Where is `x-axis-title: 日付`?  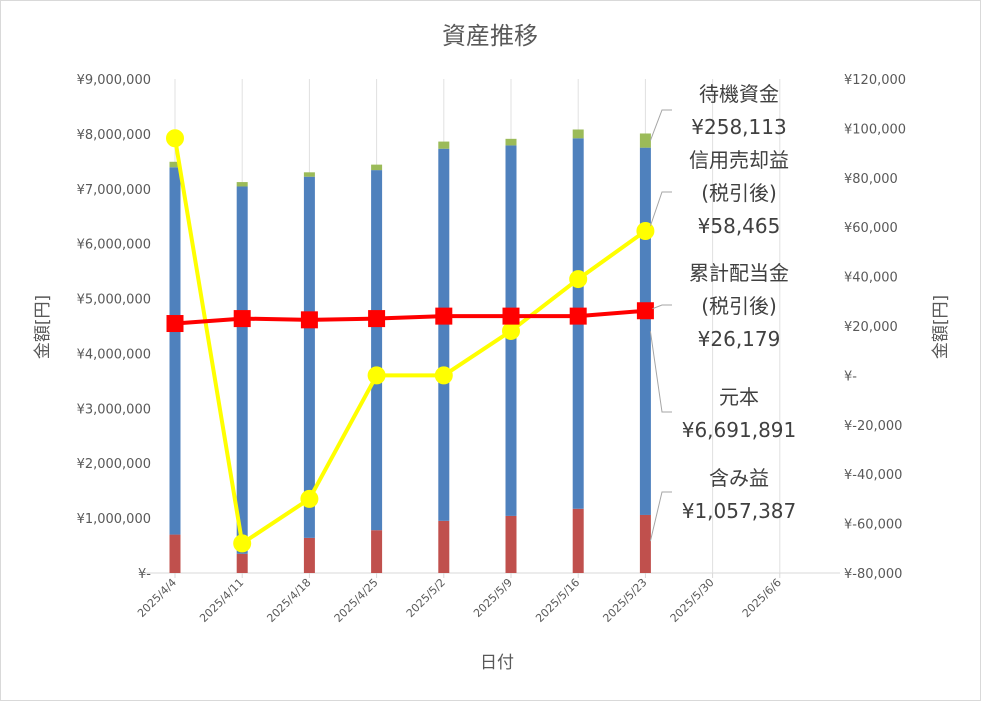
x-axis-title: 日付 is located at coordinates (497, 663).